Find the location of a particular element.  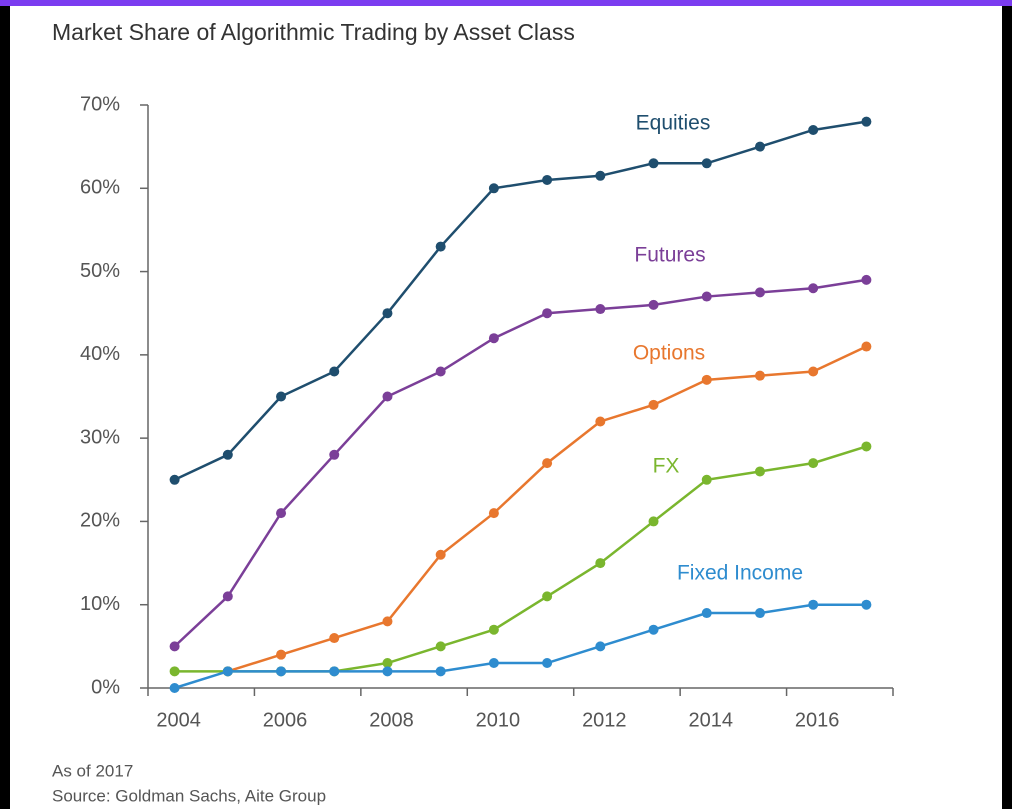

series-label: Equities is located at coordinates (673, 123).